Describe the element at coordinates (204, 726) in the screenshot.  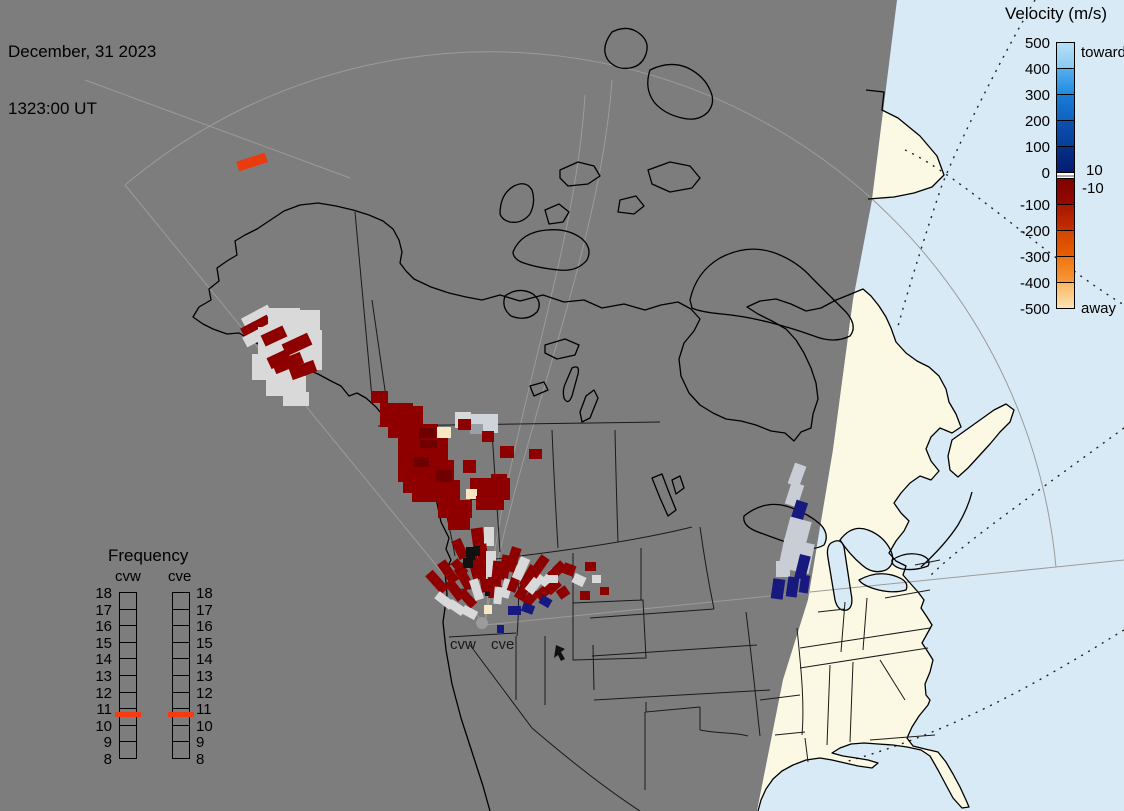
I see `frequency-tick-right: 10` at that location.